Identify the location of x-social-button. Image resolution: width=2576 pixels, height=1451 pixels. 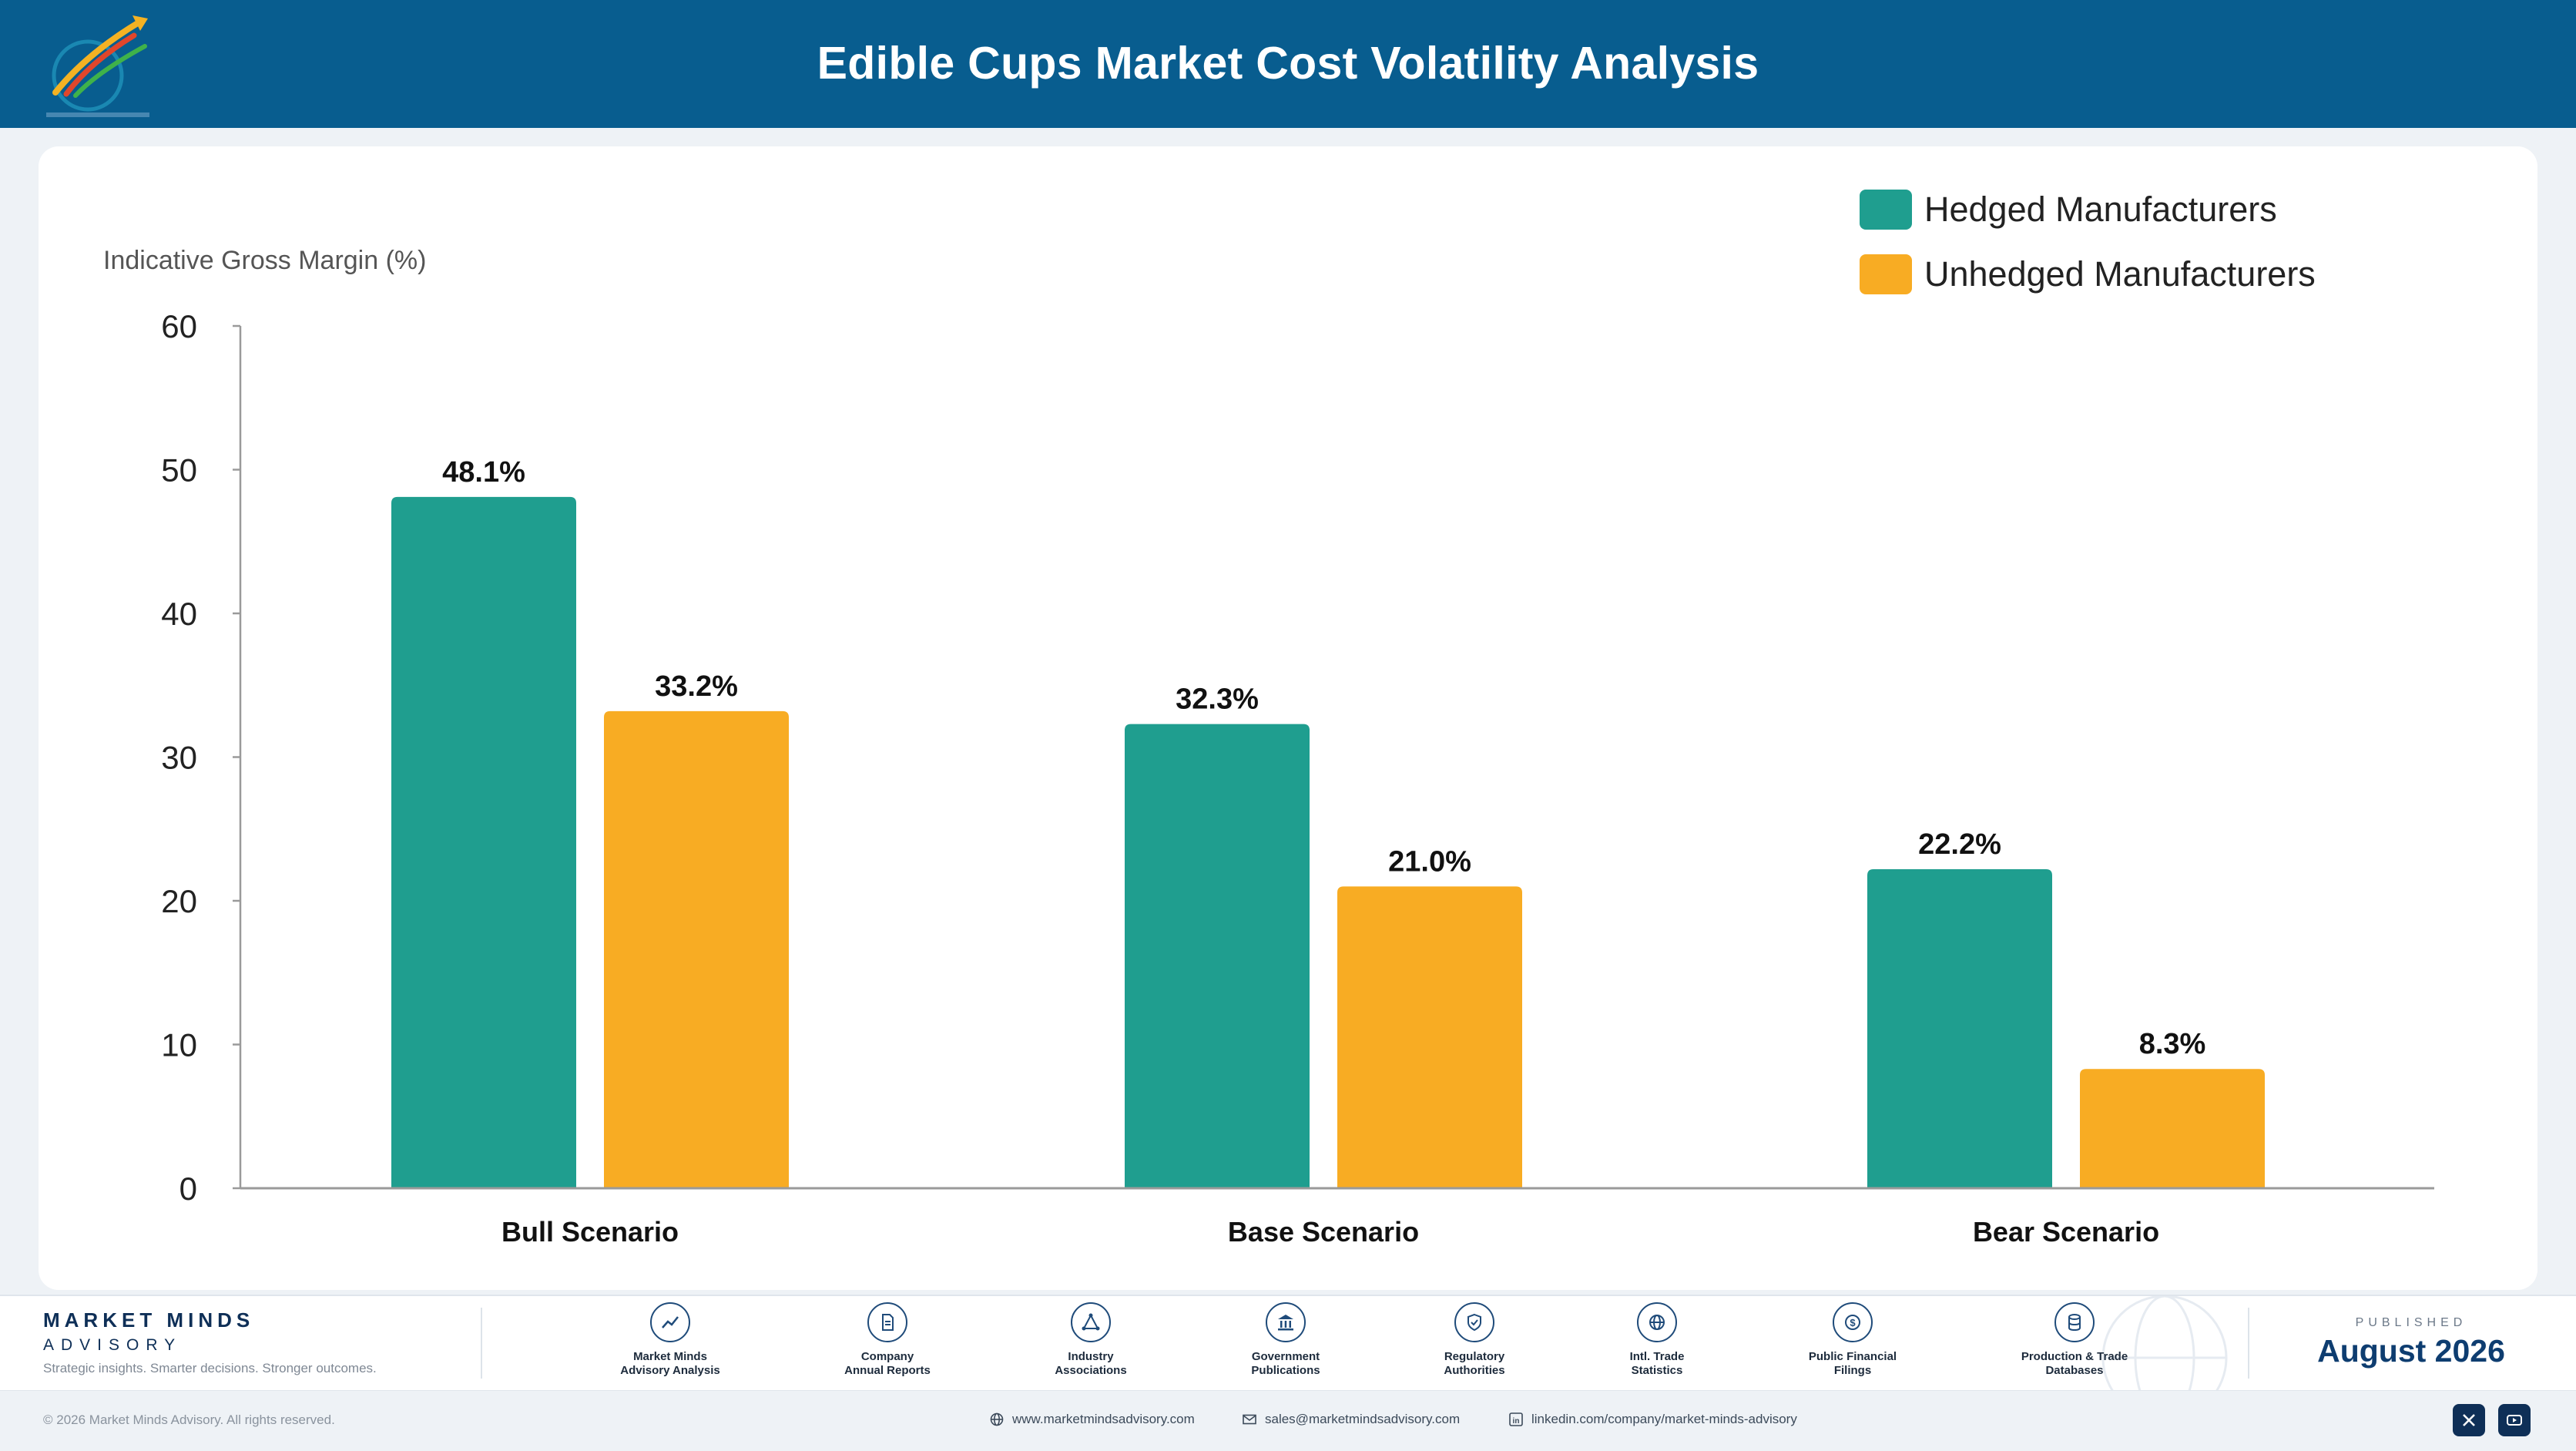
(2469, 1420).